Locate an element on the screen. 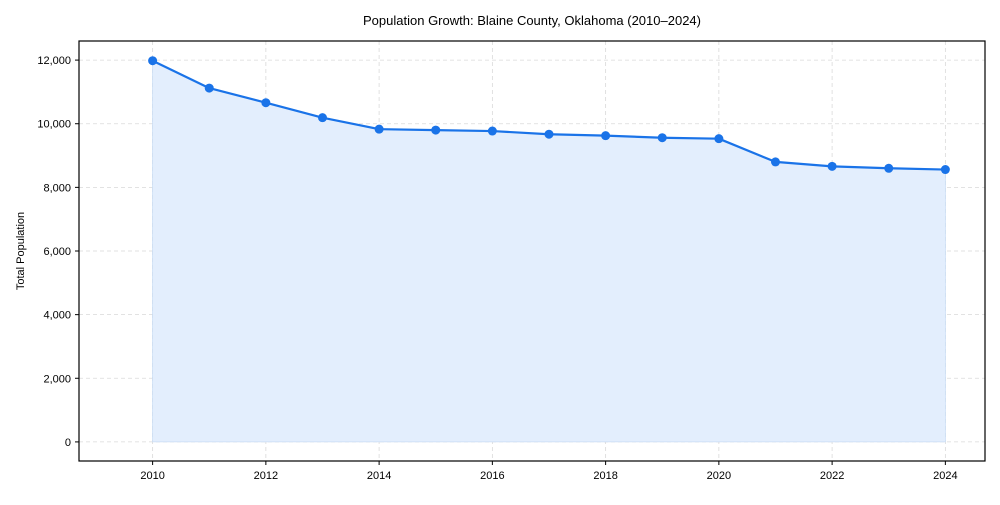  y-axis-label: Total Population is located at coordinates (21, 251).